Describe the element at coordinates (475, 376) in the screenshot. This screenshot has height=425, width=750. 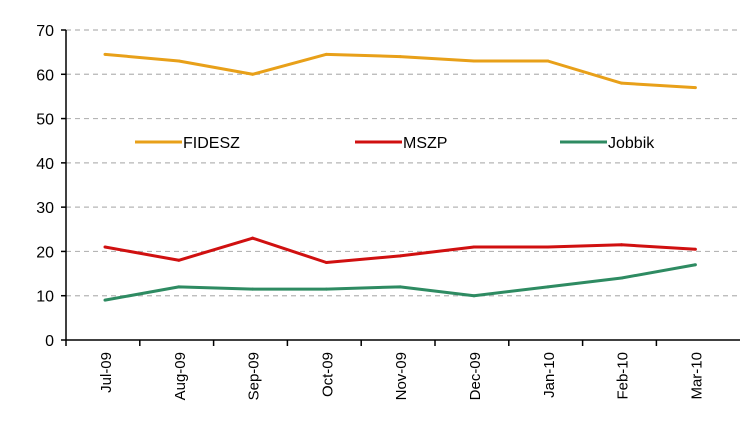
I see `x-tick-label: Dec-09` at that location.